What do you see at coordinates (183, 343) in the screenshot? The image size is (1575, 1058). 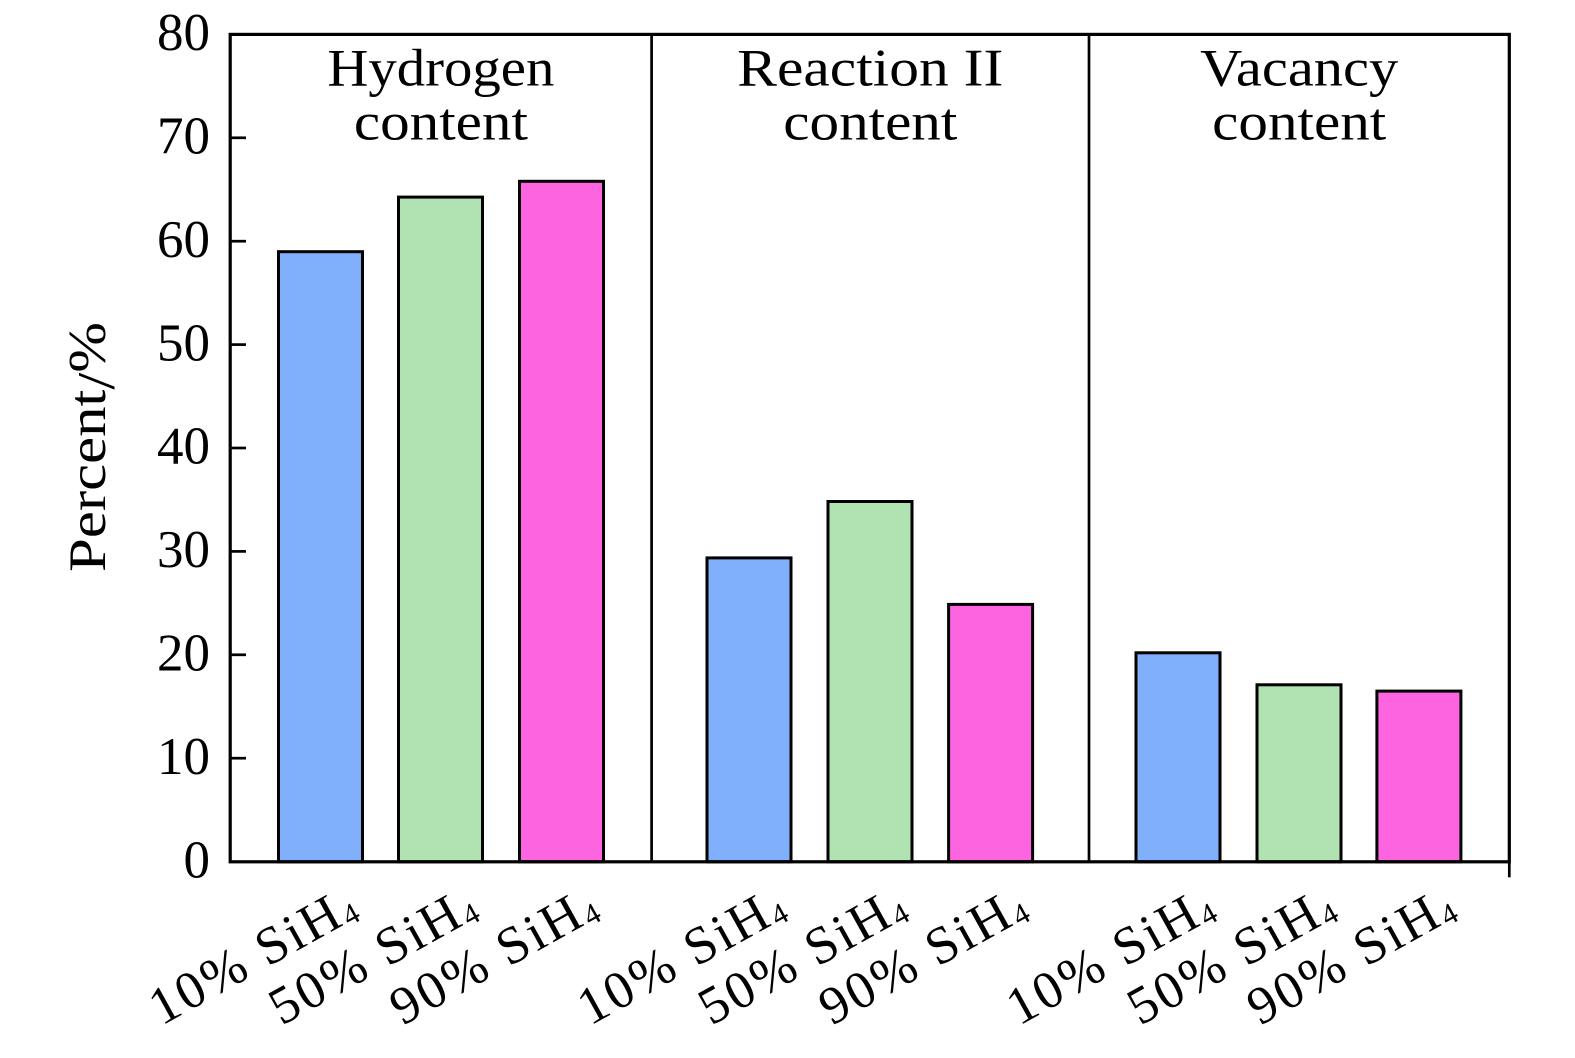 I see `svg-text: 50` at bounding box center [183, 343].